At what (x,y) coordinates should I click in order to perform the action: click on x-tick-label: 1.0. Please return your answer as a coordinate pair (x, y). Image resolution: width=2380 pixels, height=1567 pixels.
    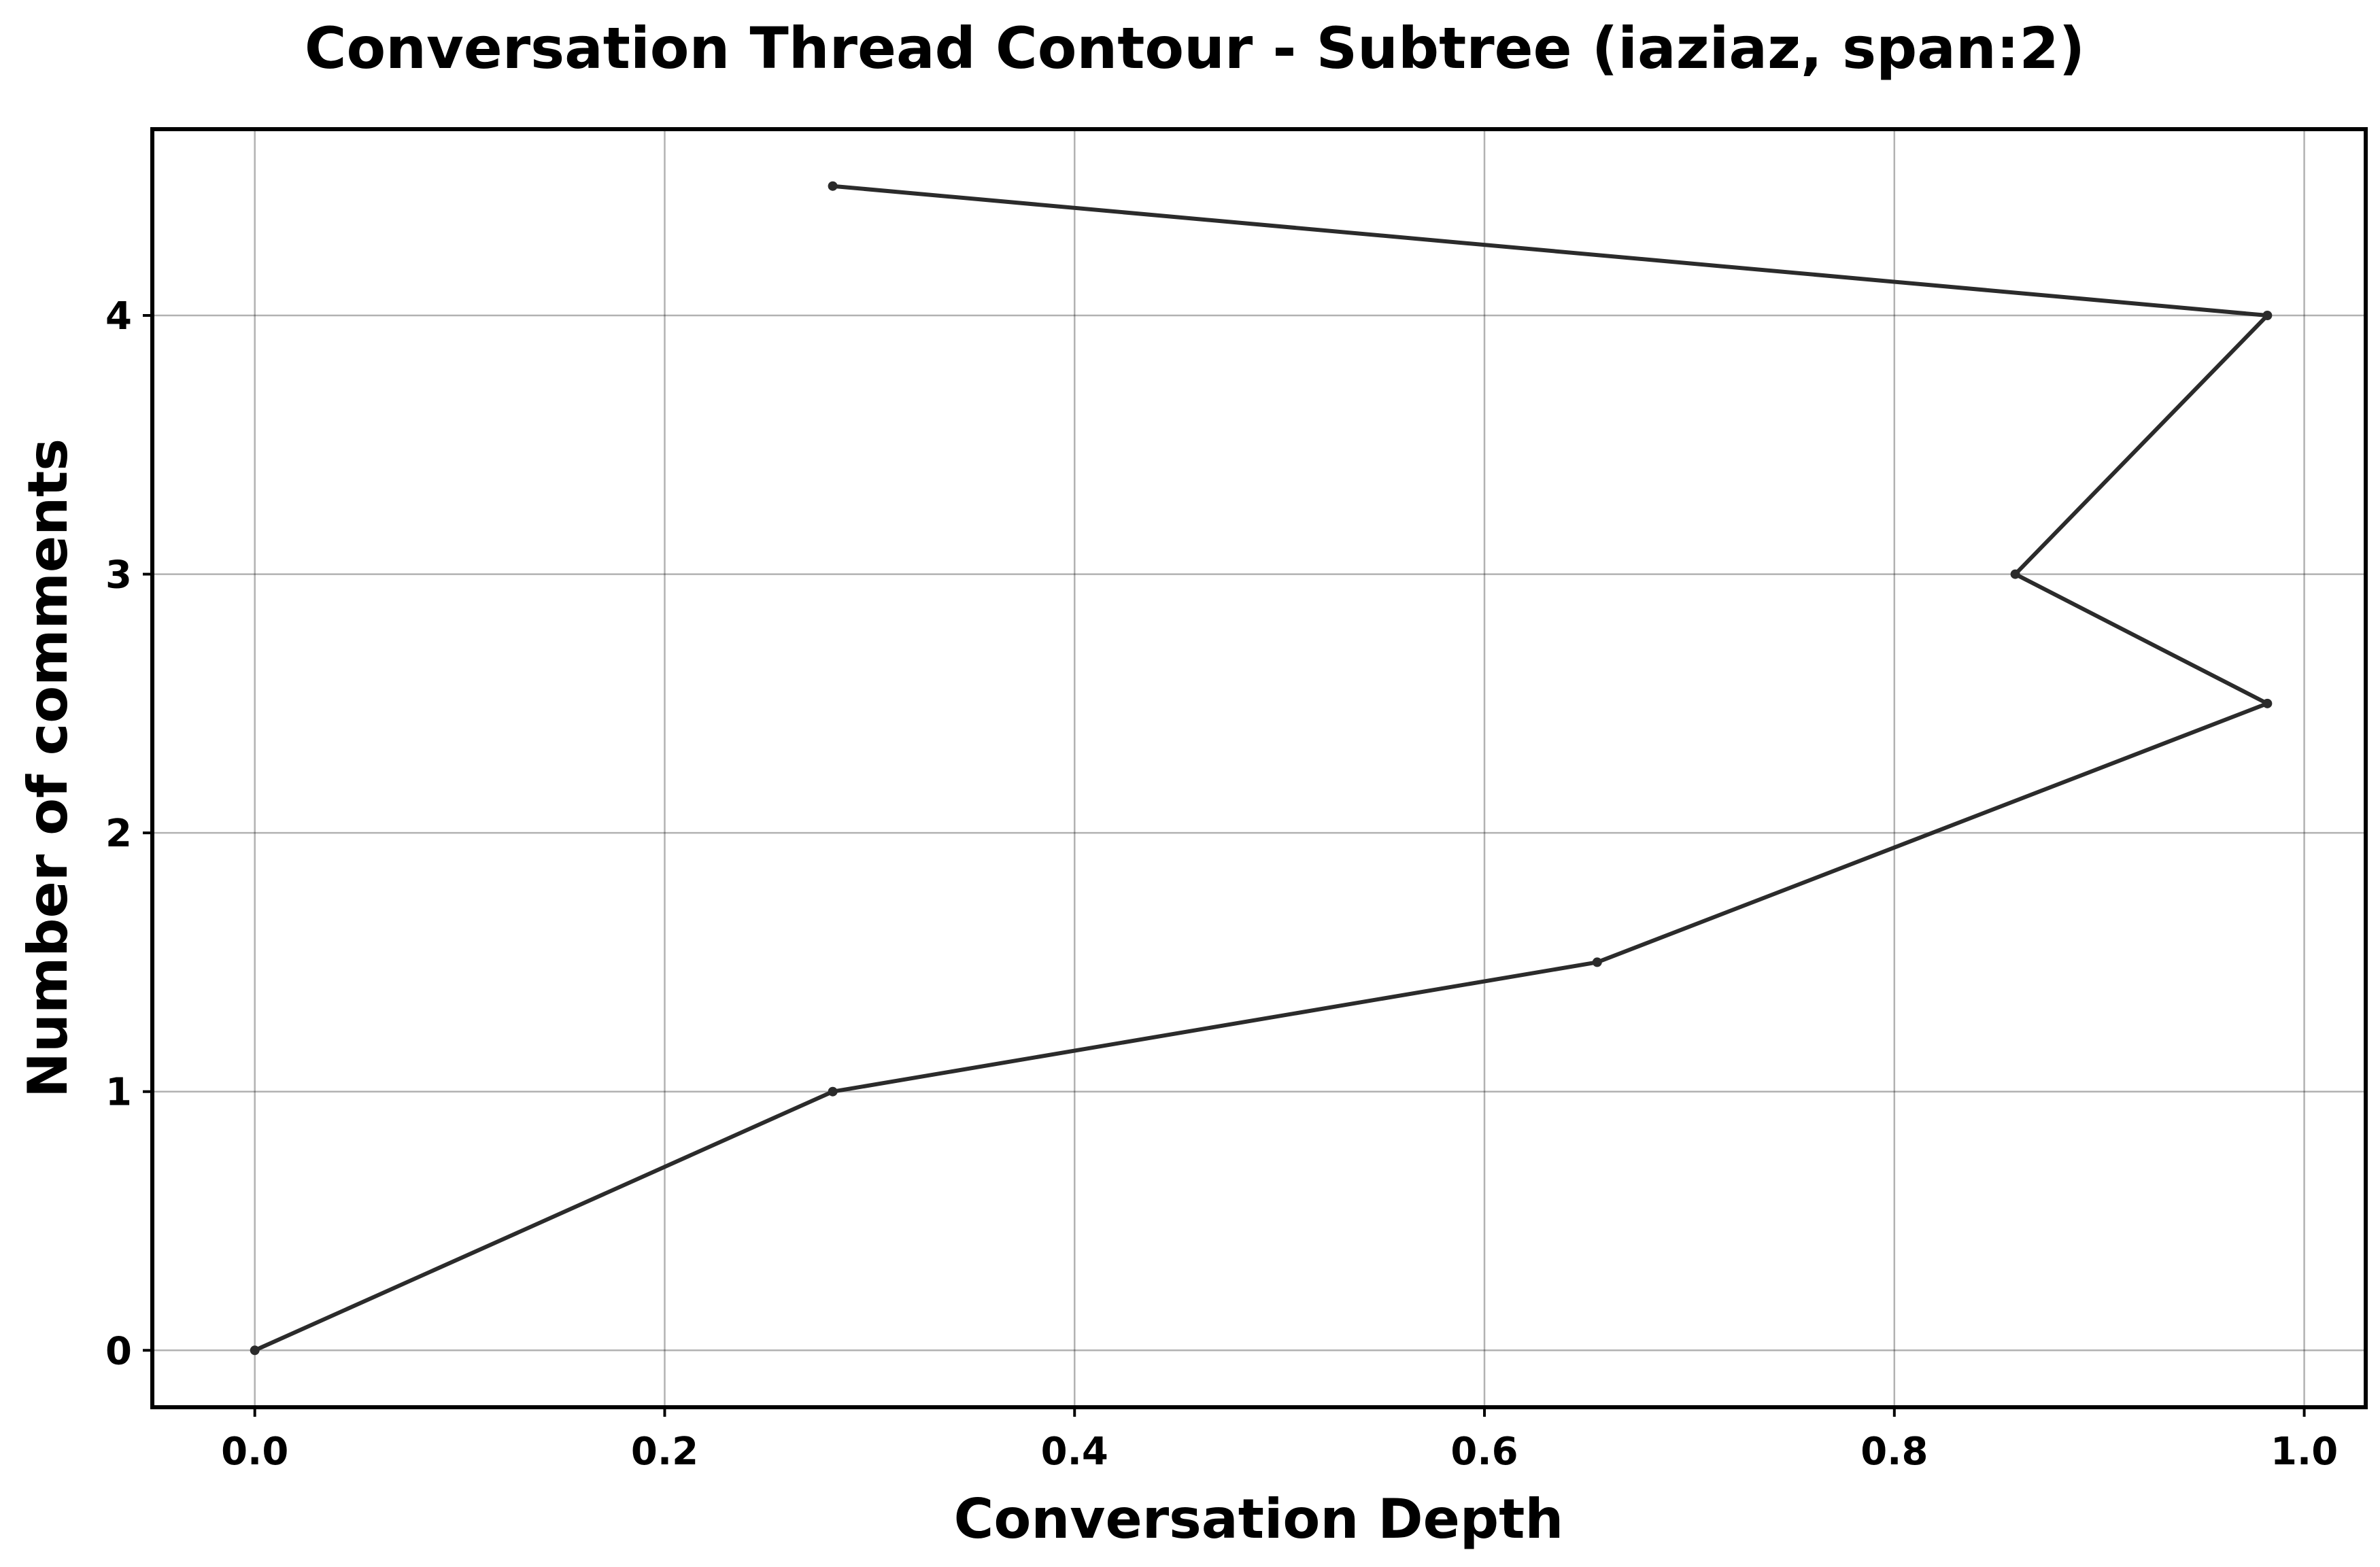
    Looking at the image, I should click on (2304, 1452).